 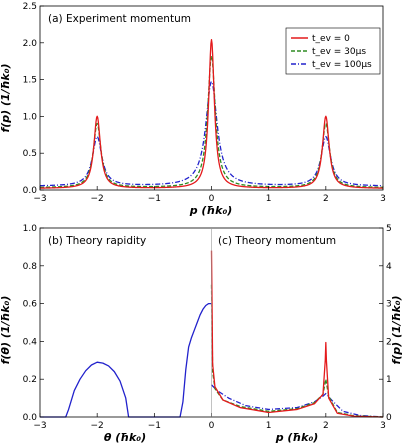 What do you see at coordinates (30, 342) in the screenshot?
I see `y-tick-label: 0.4` at bounding box center [30, 342].